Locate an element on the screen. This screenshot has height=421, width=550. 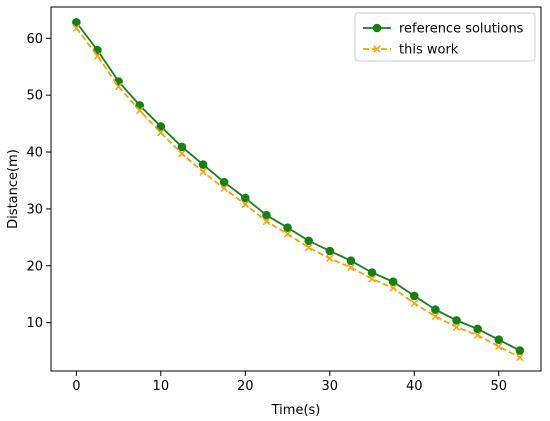
legend-box is located at coordinates (445, 37).